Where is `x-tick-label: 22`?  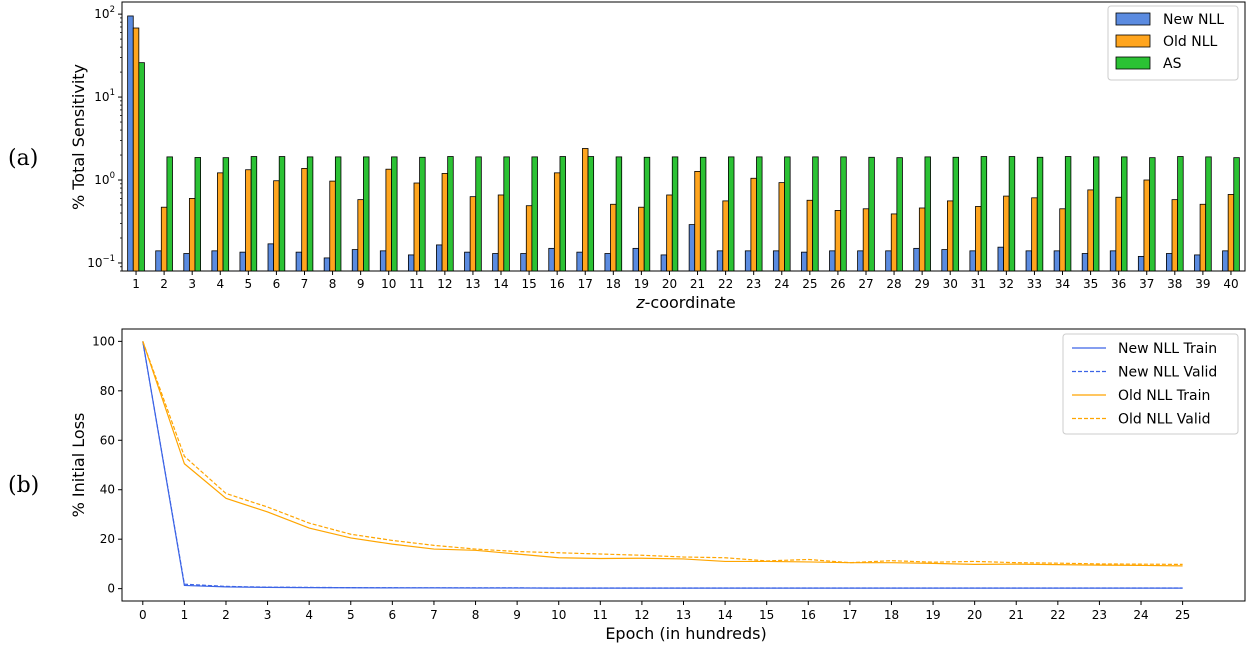 x-tick-label: 22 is located at coordinates (1057, 615).